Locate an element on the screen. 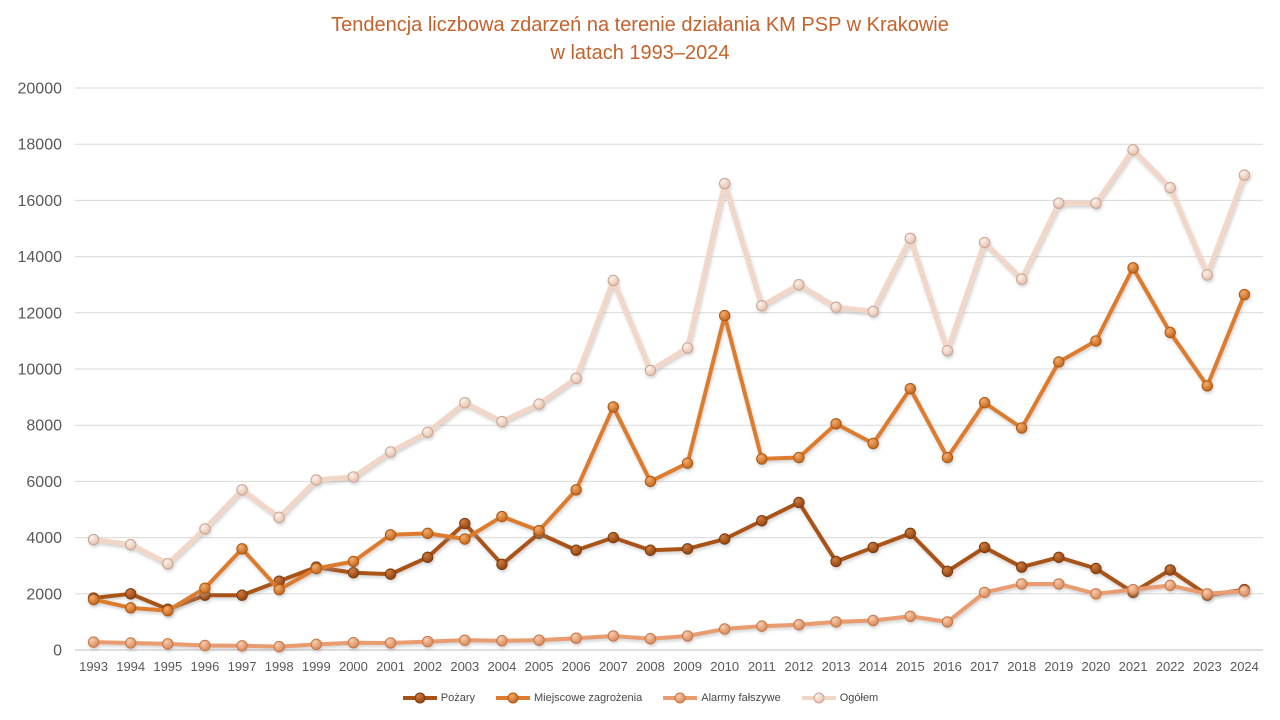  y-axis-tick-label: 18000 is located at coordinates (40, 145).